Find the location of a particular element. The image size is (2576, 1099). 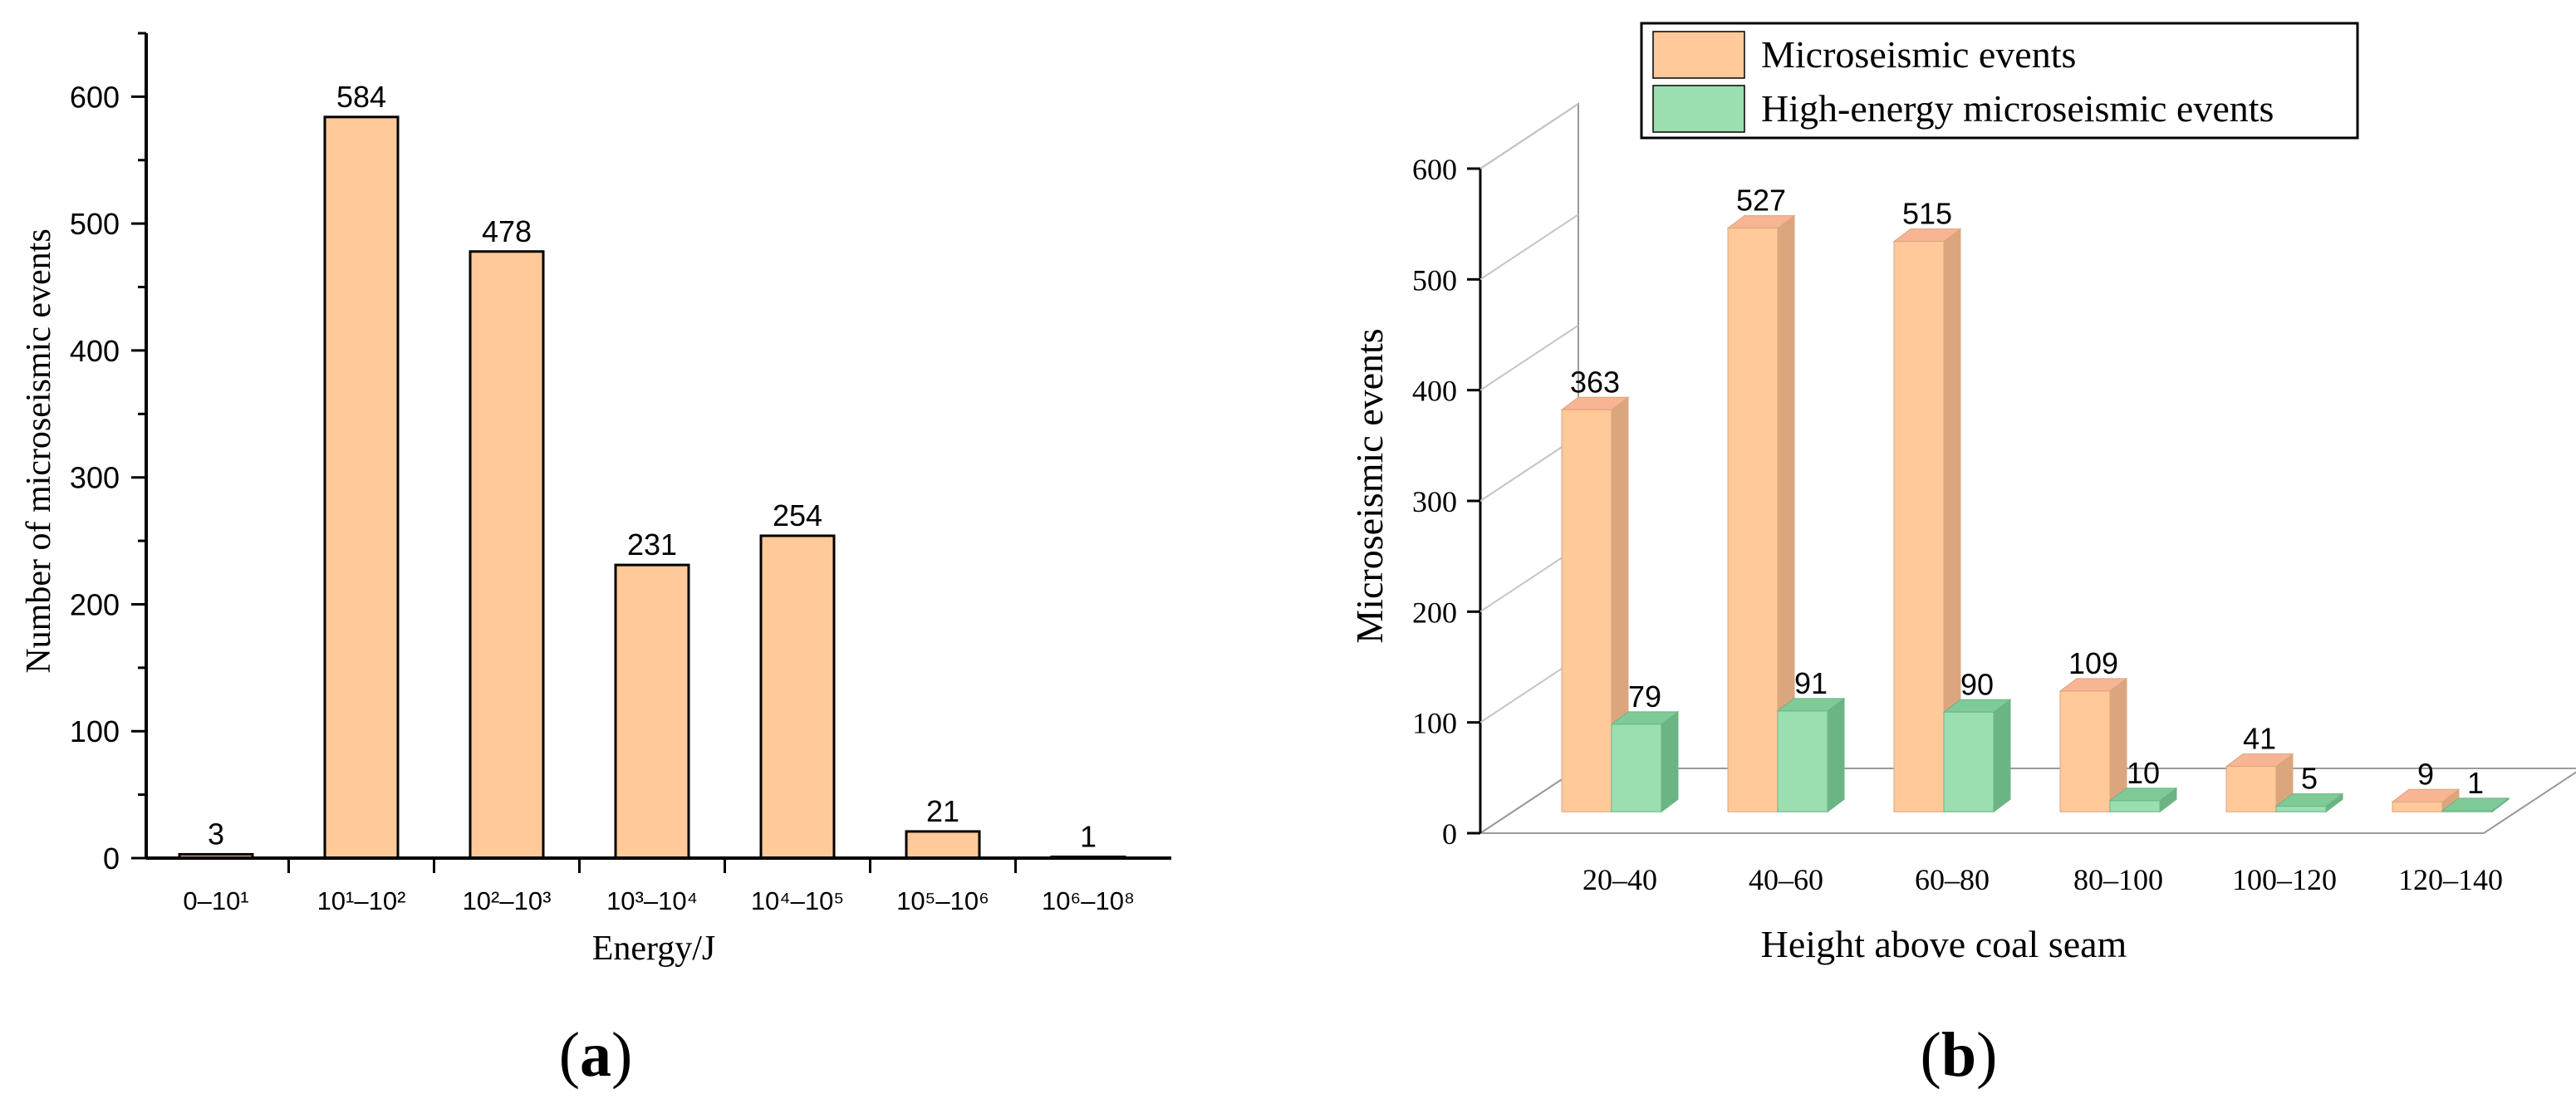

panel-a-y-tick-label: 500 is located at coordinates (95, 224).